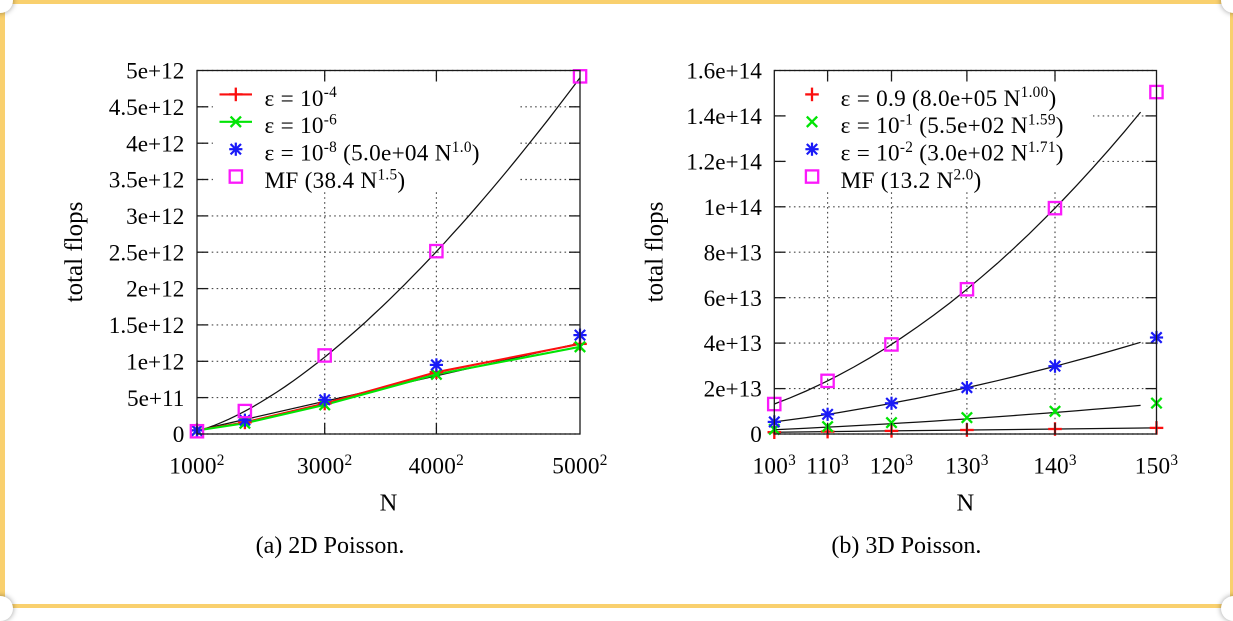 This screenshot has width=1233, height=621. What do you see at coordinates (949, 98) in the screenshot?
I see `svg-text: ε = 0.9 (8.0e+05 N1.00​)` at bounding box center [949, 98].